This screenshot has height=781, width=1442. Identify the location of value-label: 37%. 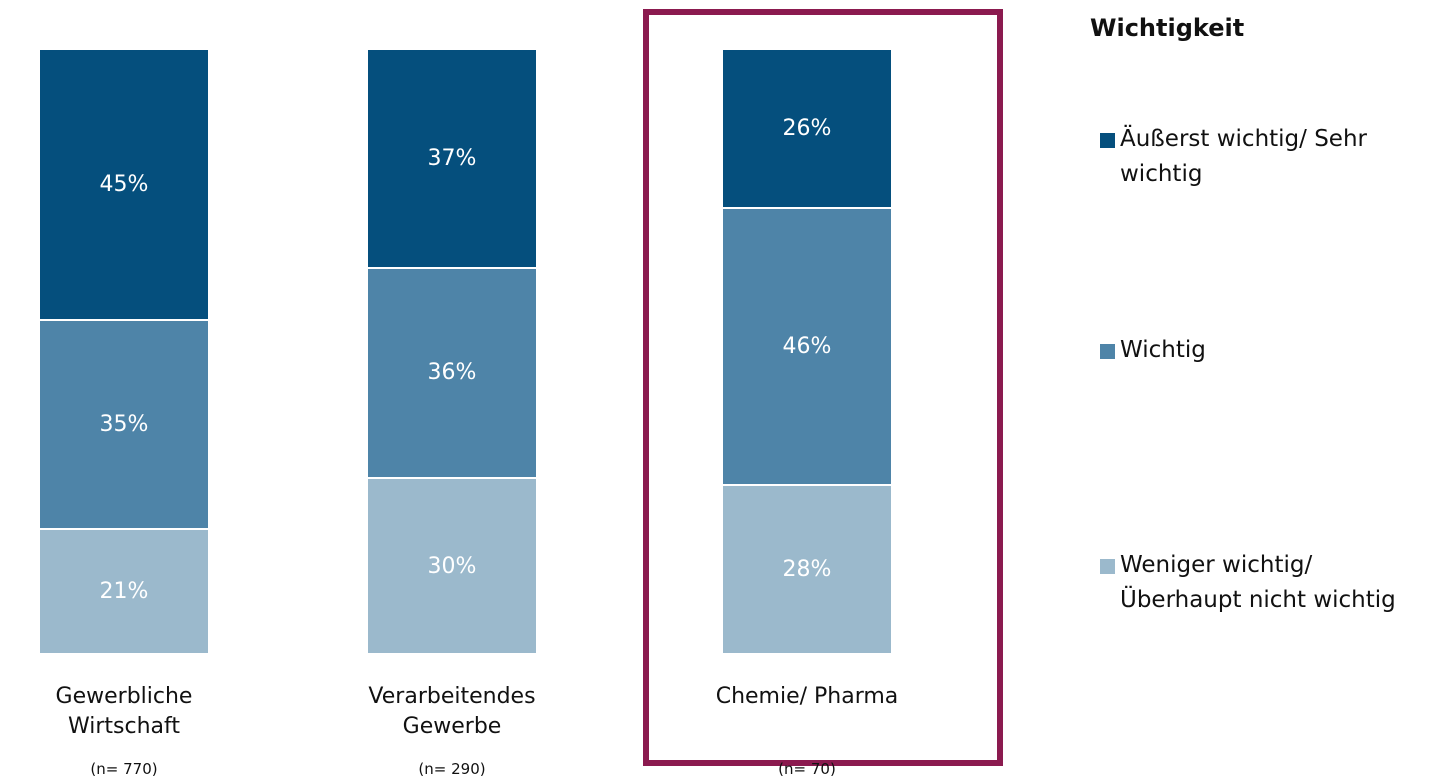
(452, 158).